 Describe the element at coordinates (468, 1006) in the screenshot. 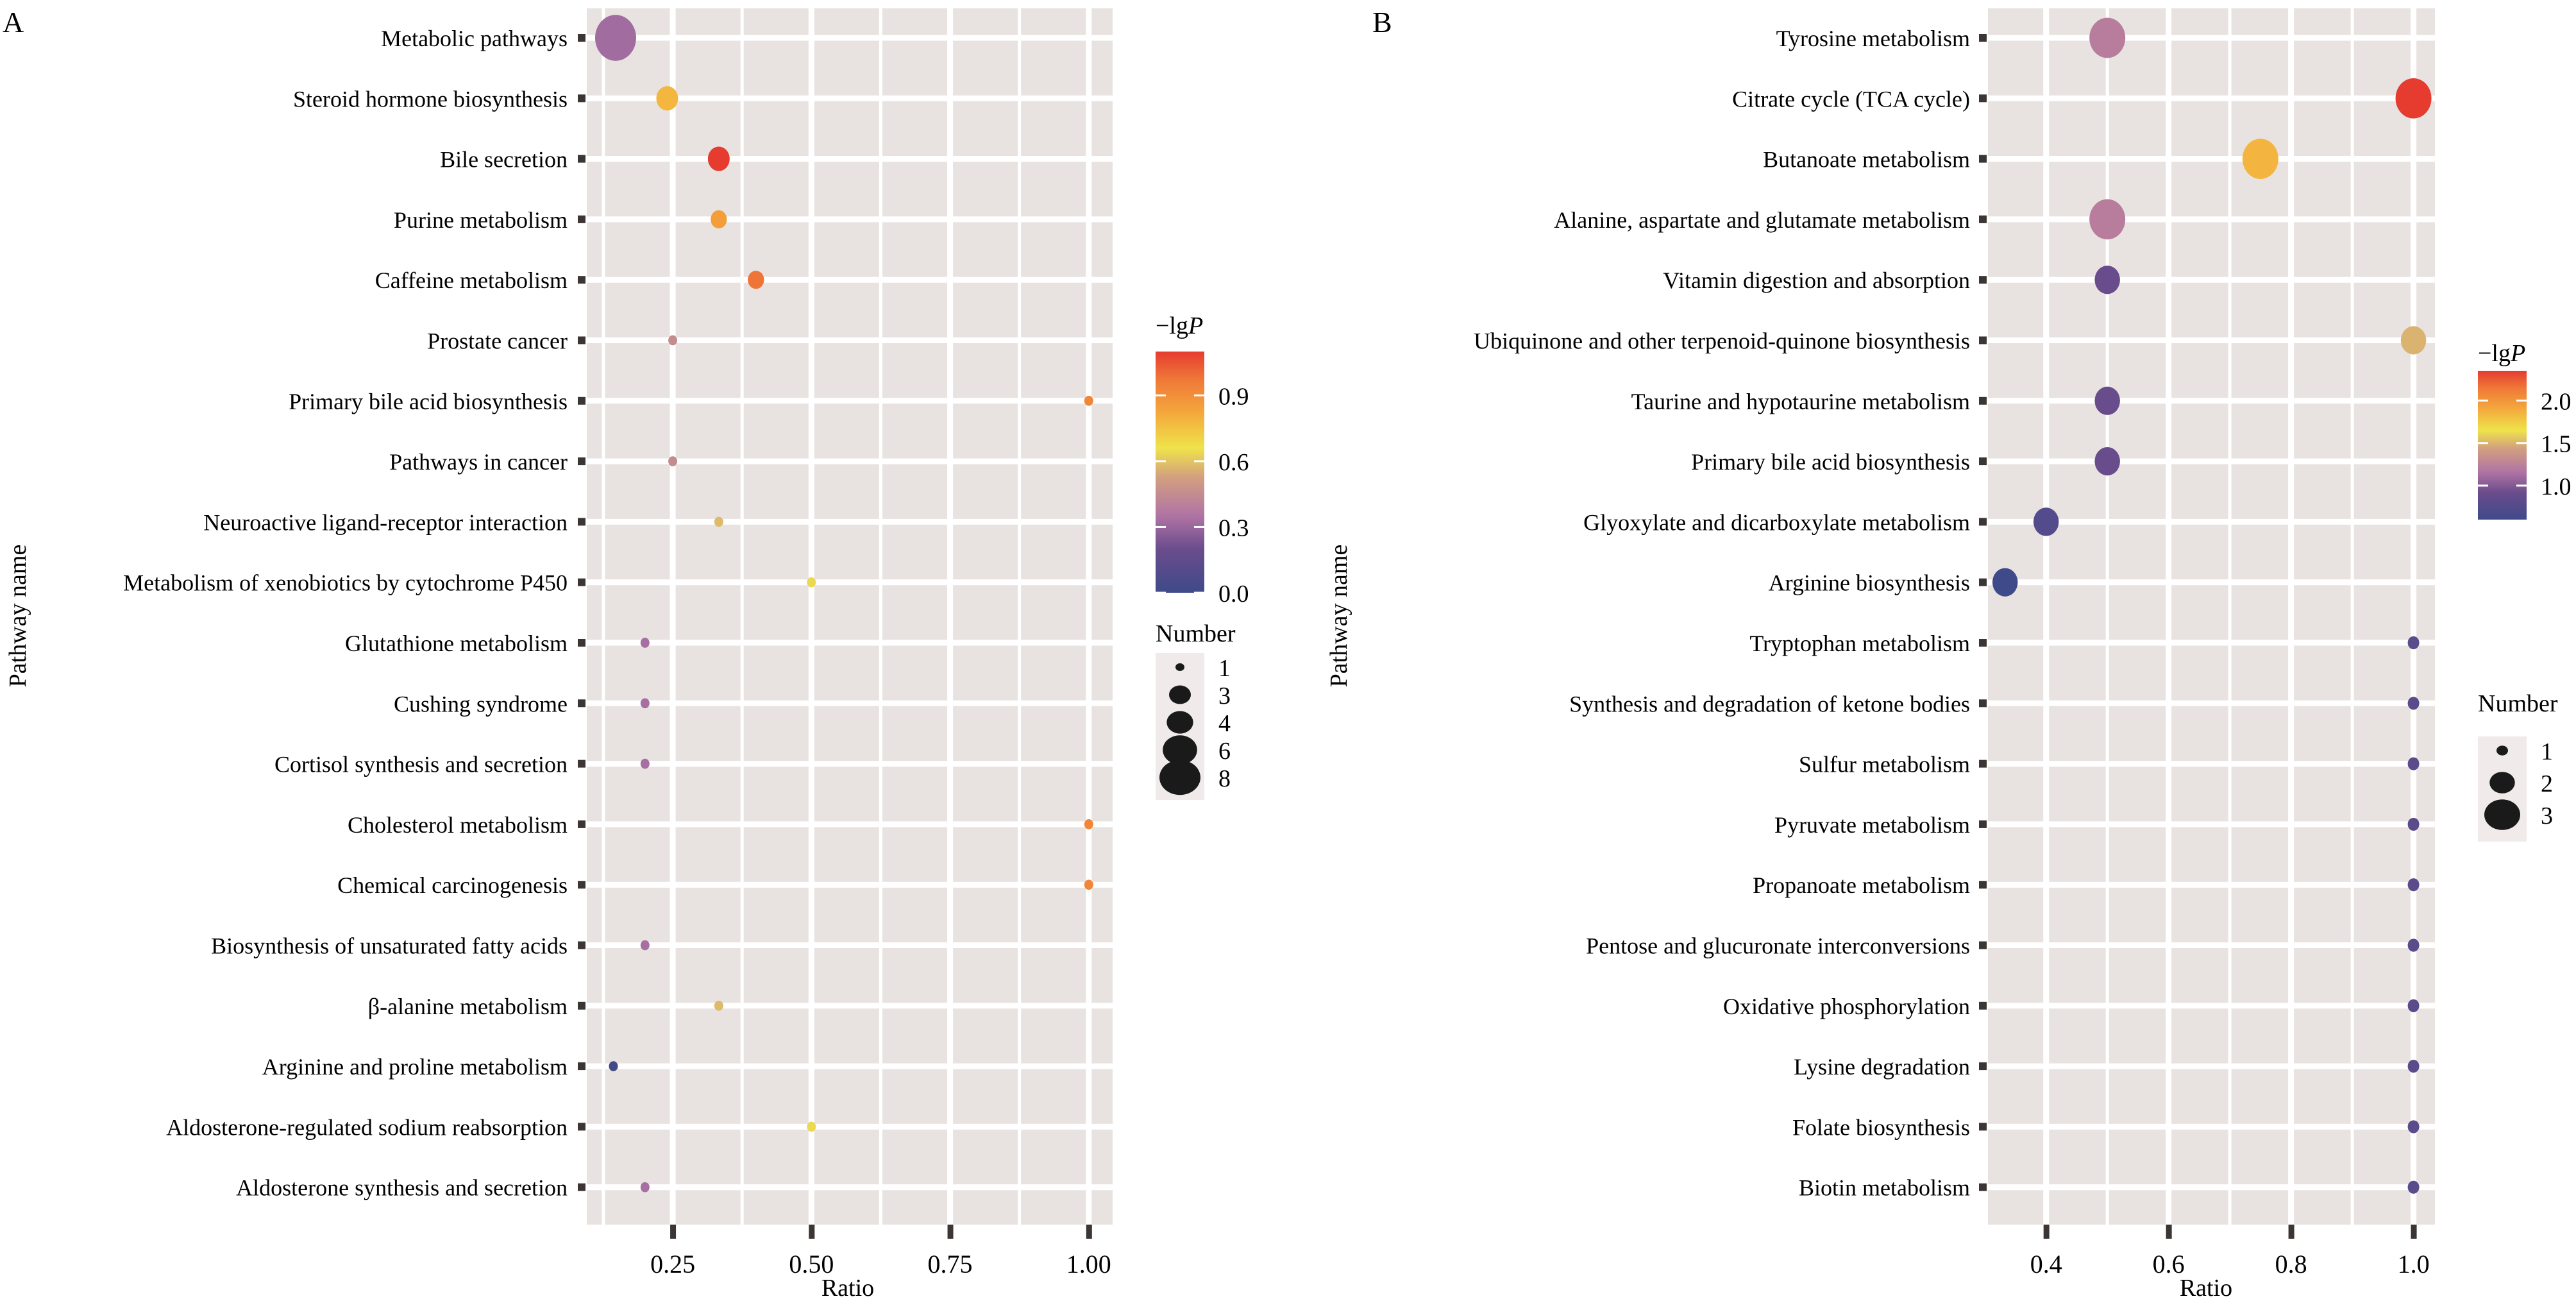

I see `y-tick-label: β-alanine metabolism` at that location.